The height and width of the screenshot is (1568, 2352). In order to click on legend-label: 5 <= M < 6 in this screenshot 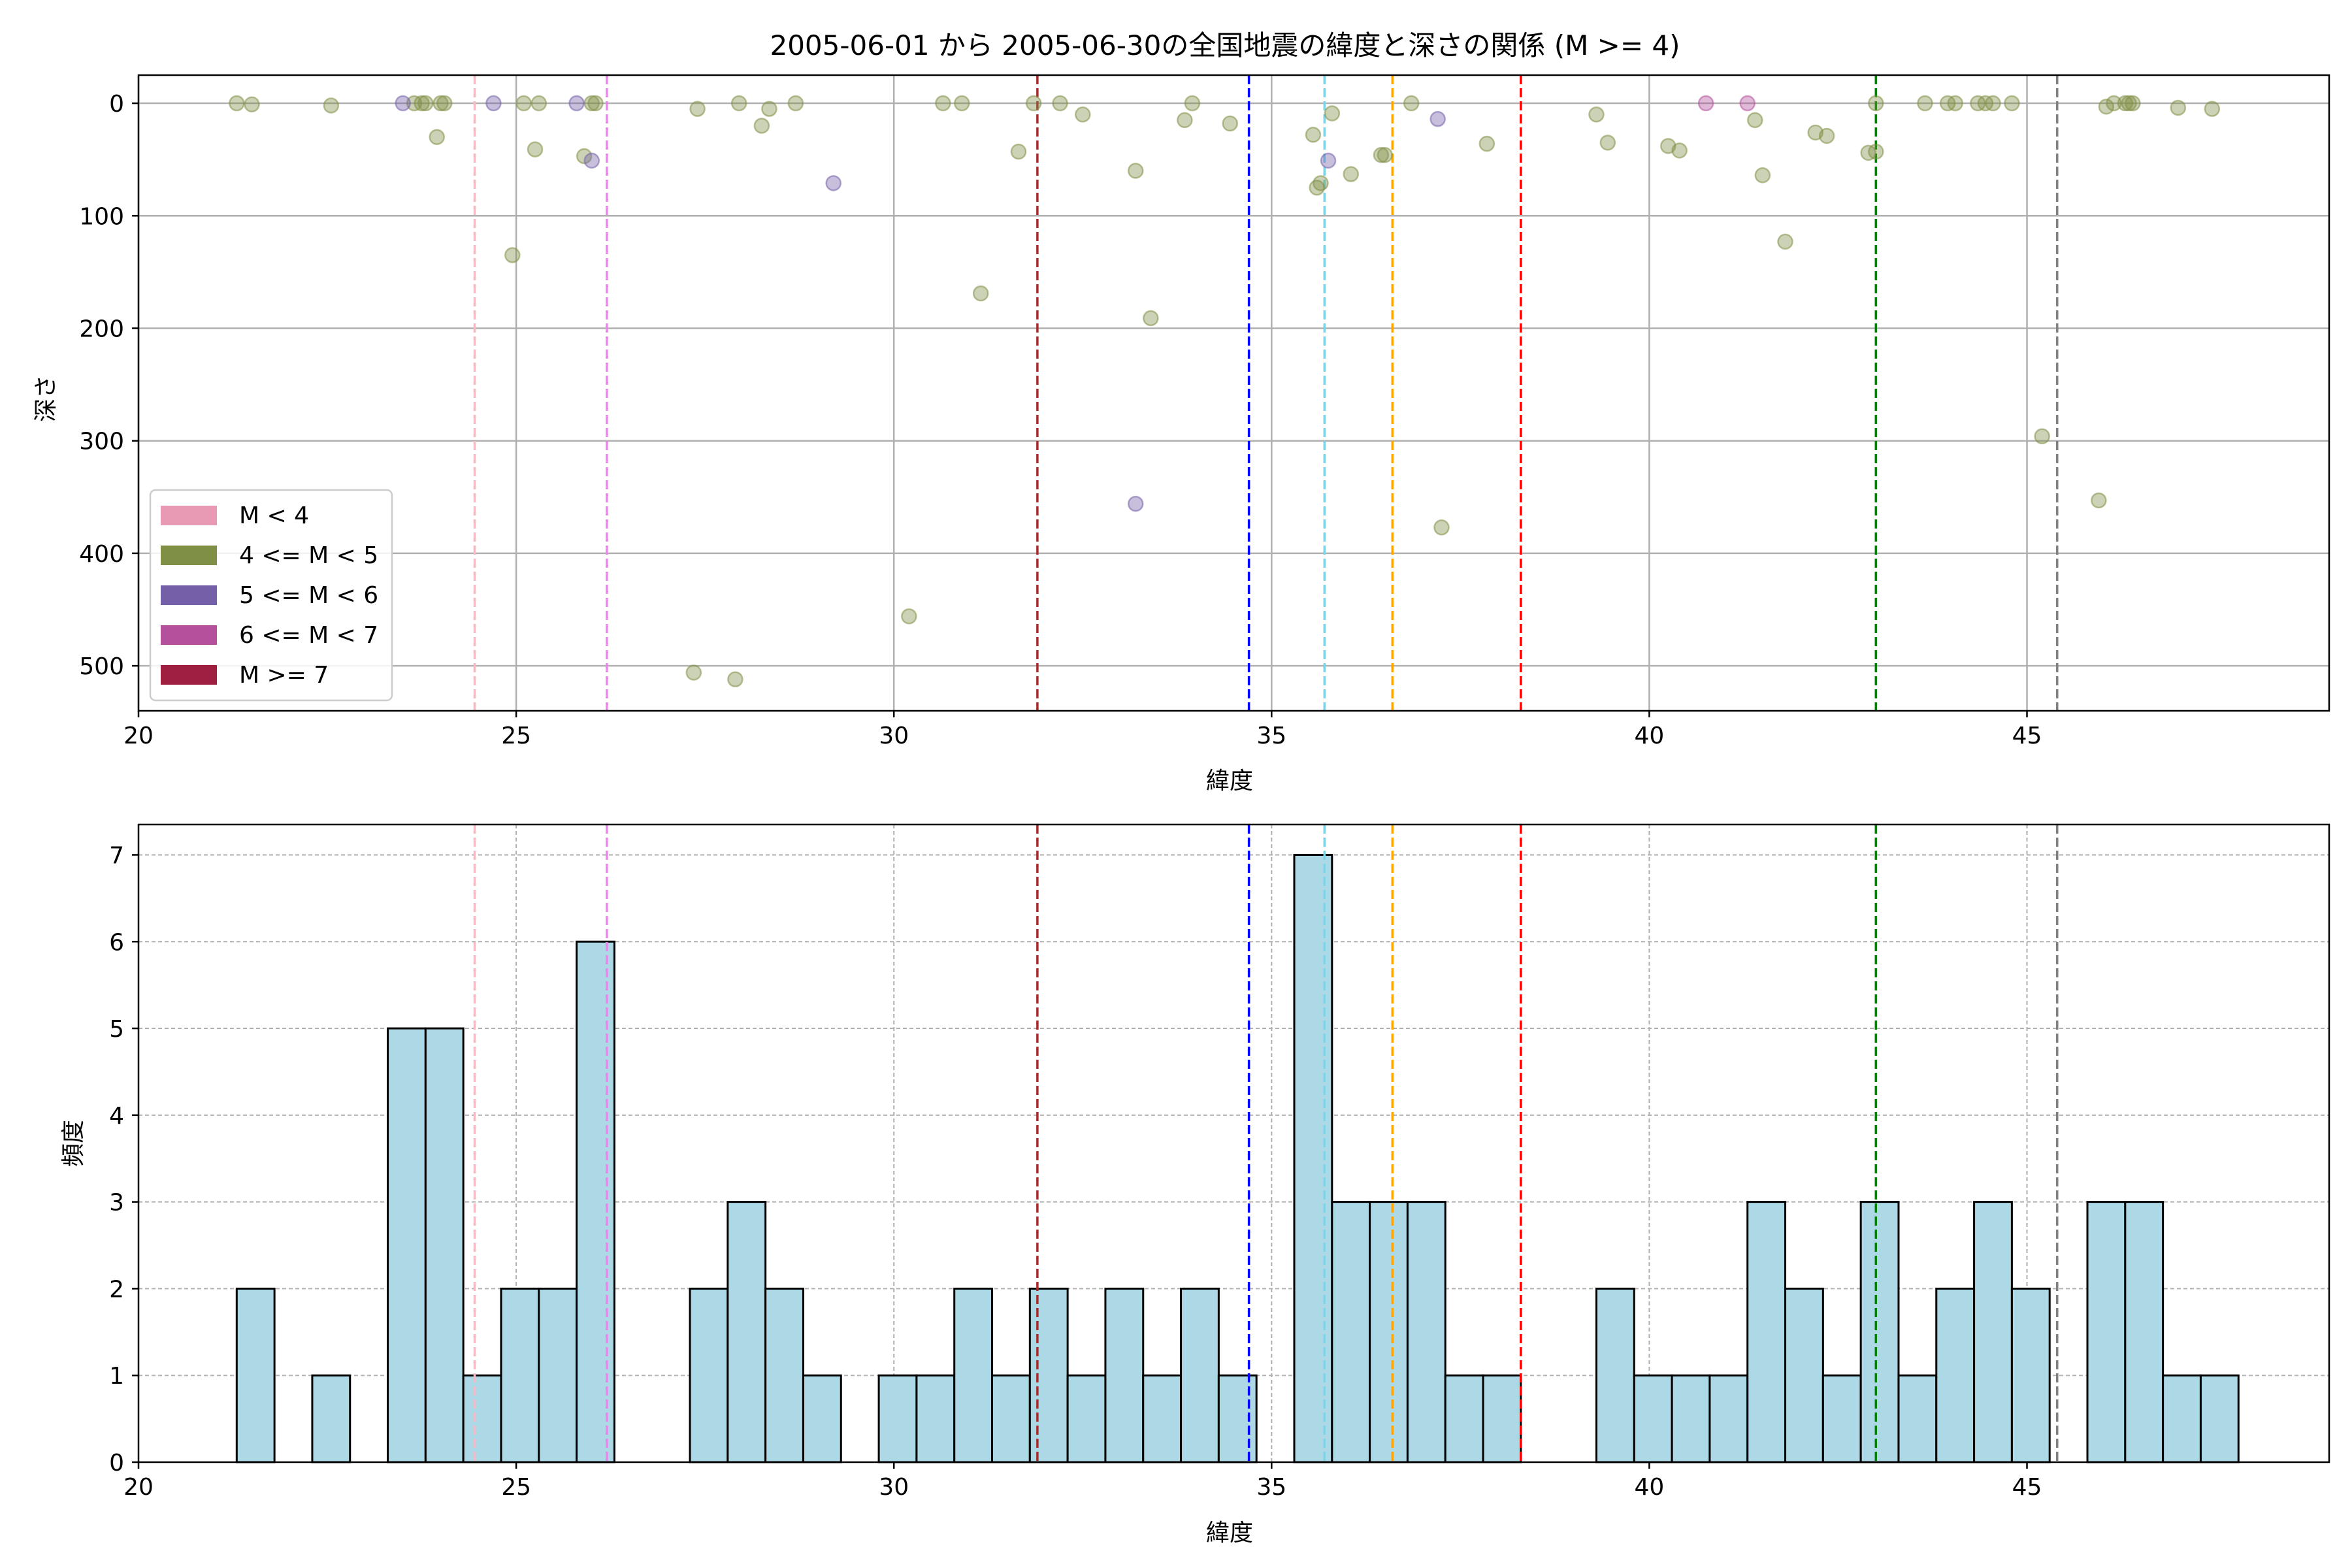, I will do `click(308, 595)`.